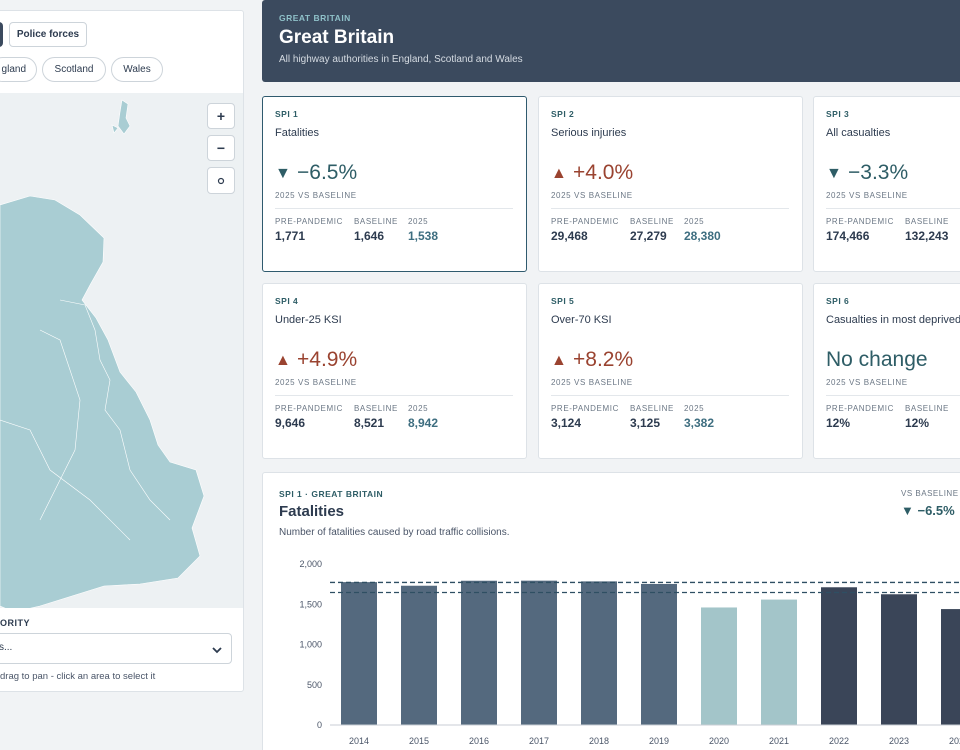 The width and height of the screenshot is (960, 750). Describe the element at coordinates (1, 34) in the screenshot. I see `active-button` at that location.